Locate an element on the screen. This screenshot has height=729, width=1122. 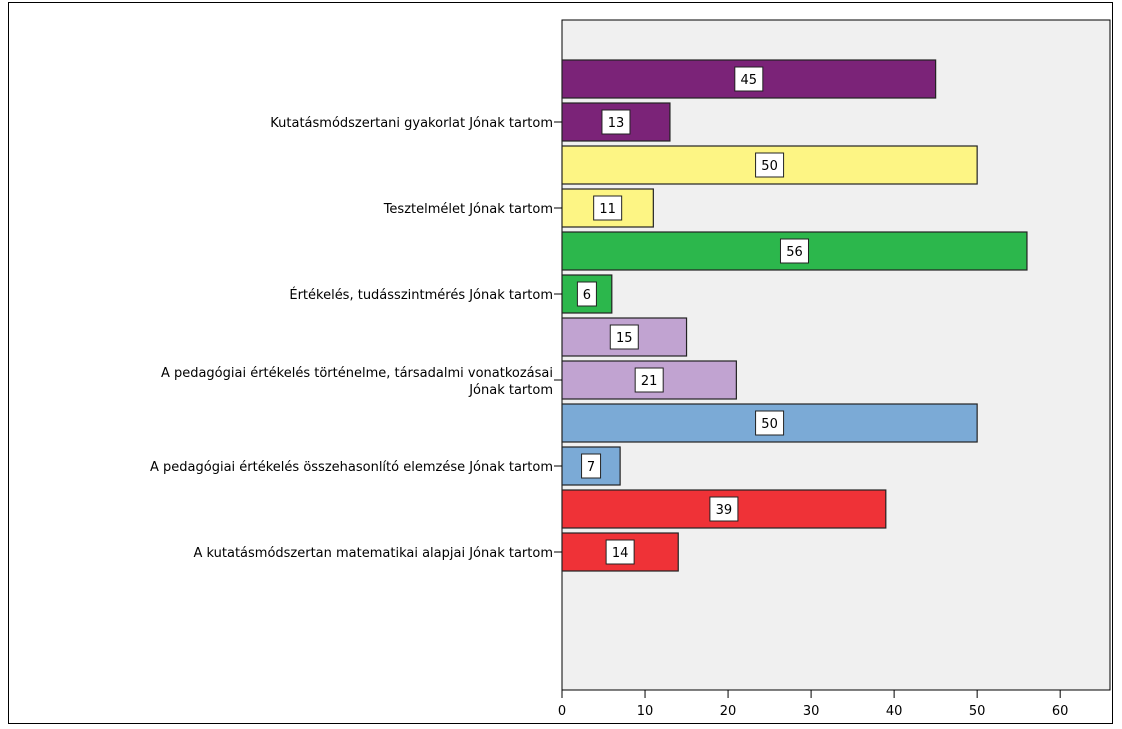
data-label: 21 is located at coordinates (649, 381).